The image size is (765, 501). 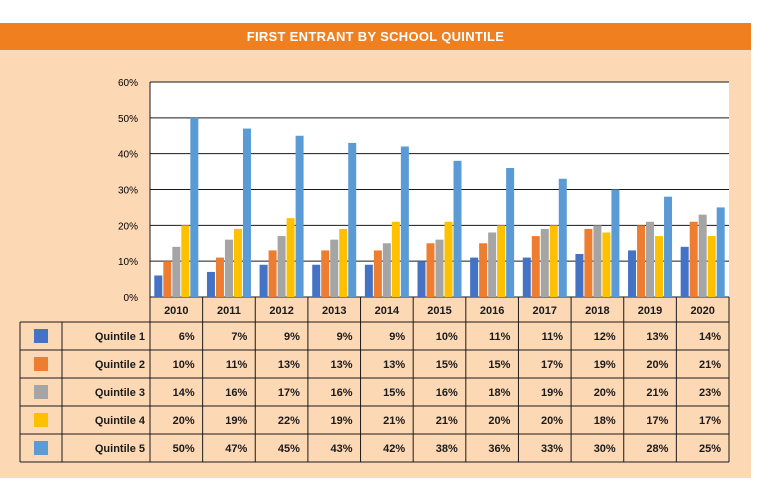 What do you see at coordinates (128, 83) in the screenshot?
I see `y-tick-label: 60%` at bounding box center [128, 83].